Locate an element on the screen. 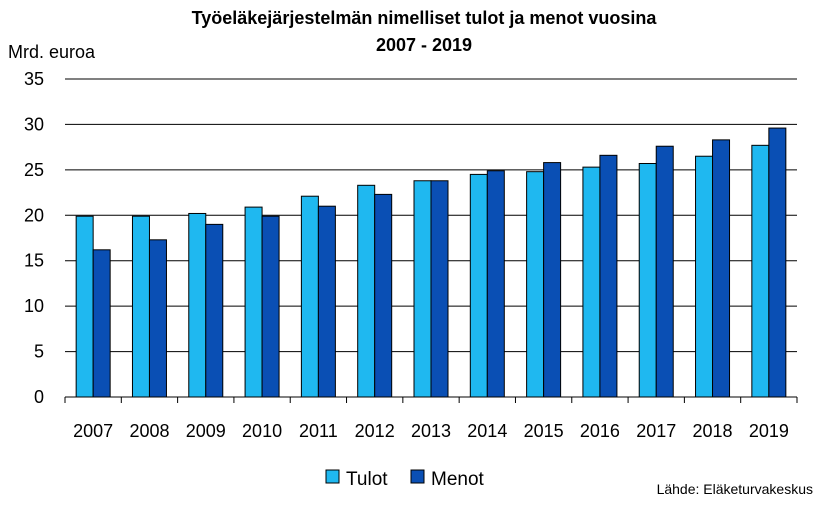 Image resolution: width=821 pixels, height=506 pixels. y-tick-label: 35 is located at coordinates (34, 79).